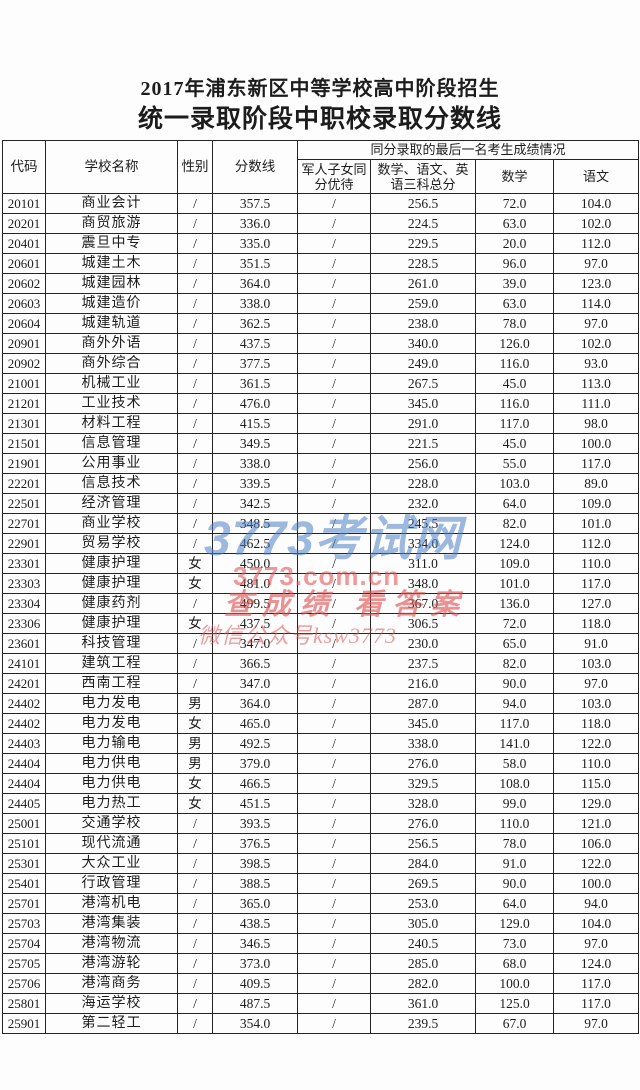 The width and height of the screenshot is (640, 1090). I want to click on cell-chinese: 114.0, so click(596, 303).